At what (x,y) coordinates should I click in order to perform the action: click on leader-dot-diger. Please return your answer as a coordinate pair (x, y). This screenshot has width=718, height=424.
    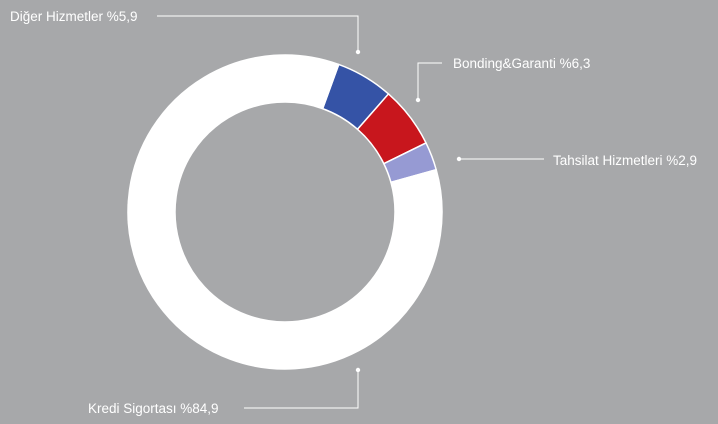
    Looking at the image, I should click on (358, 52).